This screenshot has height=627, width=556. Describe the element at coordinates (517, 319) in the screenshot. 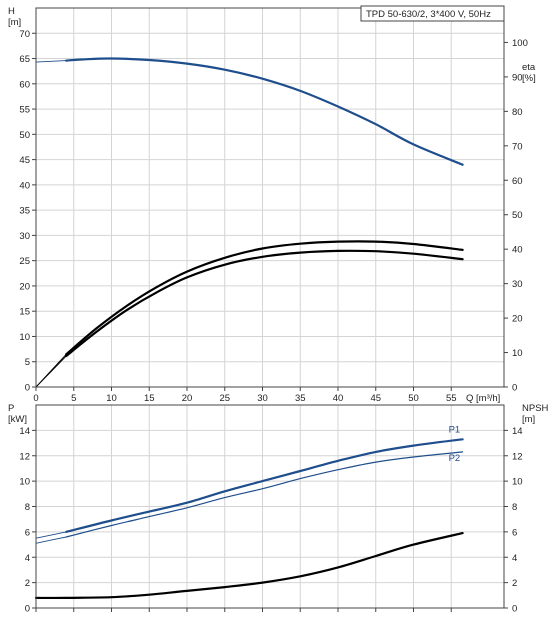

I see `top-right-tick-label: 20` at that location.